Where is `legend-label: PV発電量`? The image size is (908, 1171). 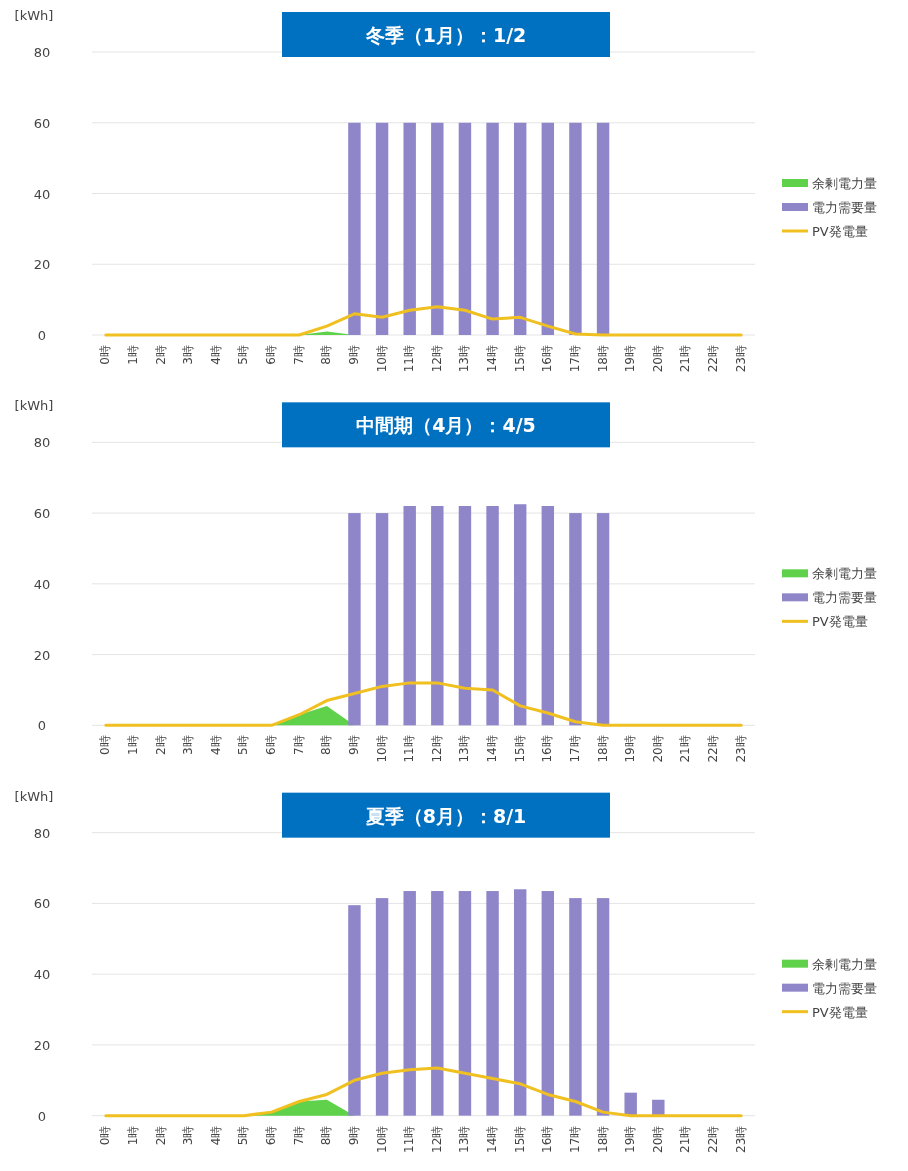 legend-label: PV発電量 is located at coordinates (840, 1012).